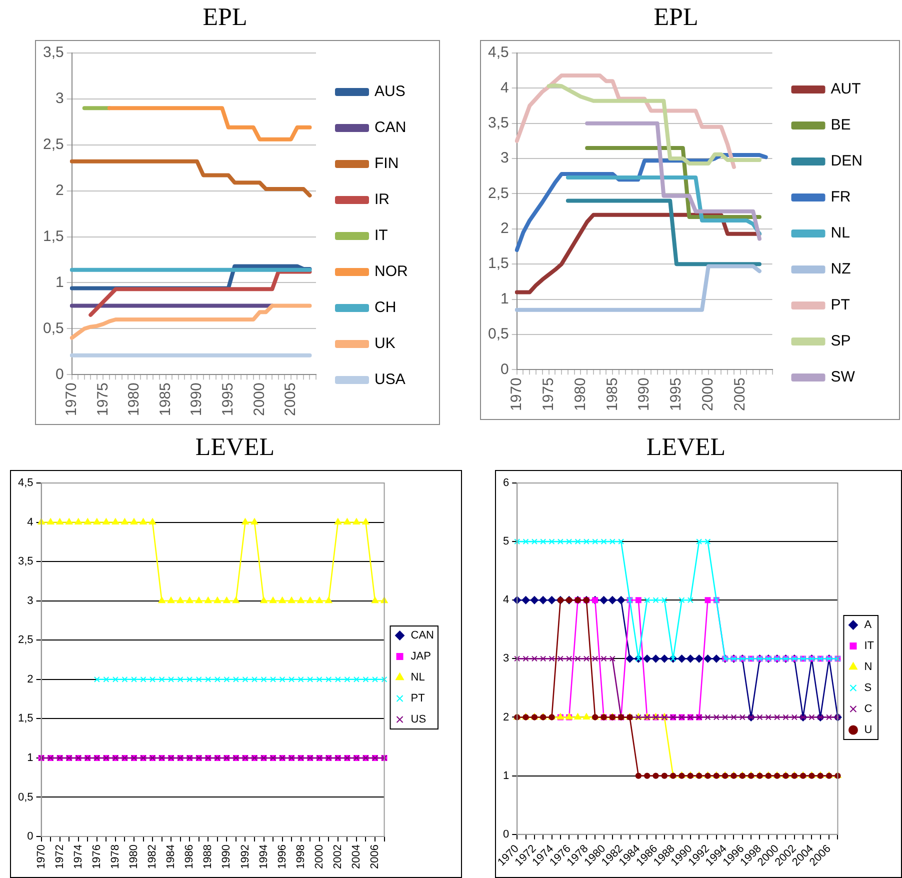  Describe the element at coordinates (868, 625) in the screenshot. I see `legend-label: A` at that location.